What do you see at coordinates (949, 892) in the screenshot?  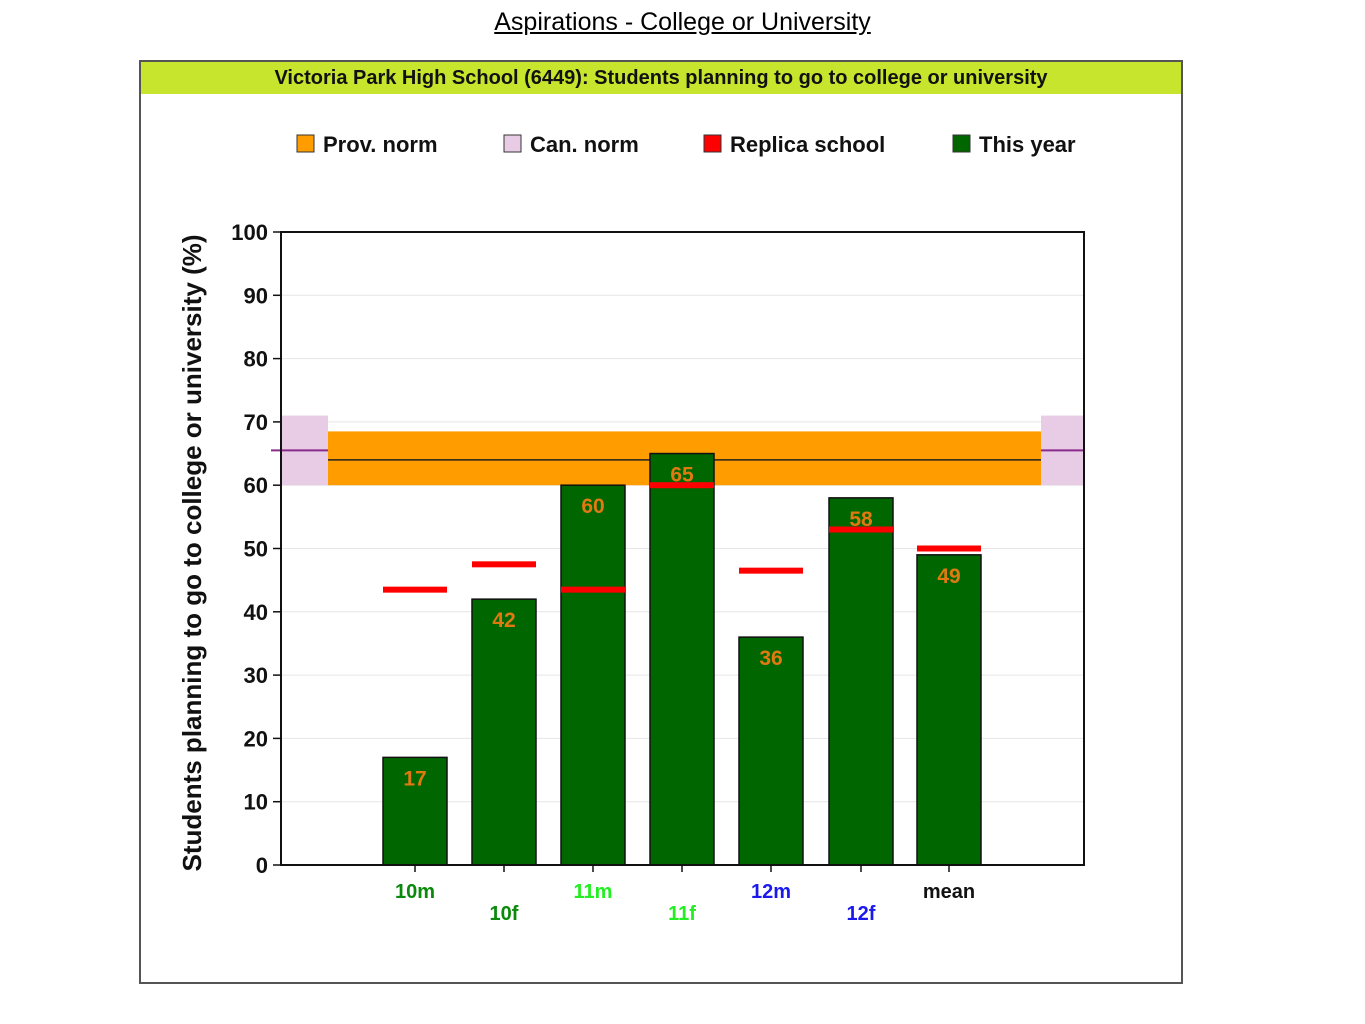 I see `x-label-mean: mean` at bounding box center [949, 892].